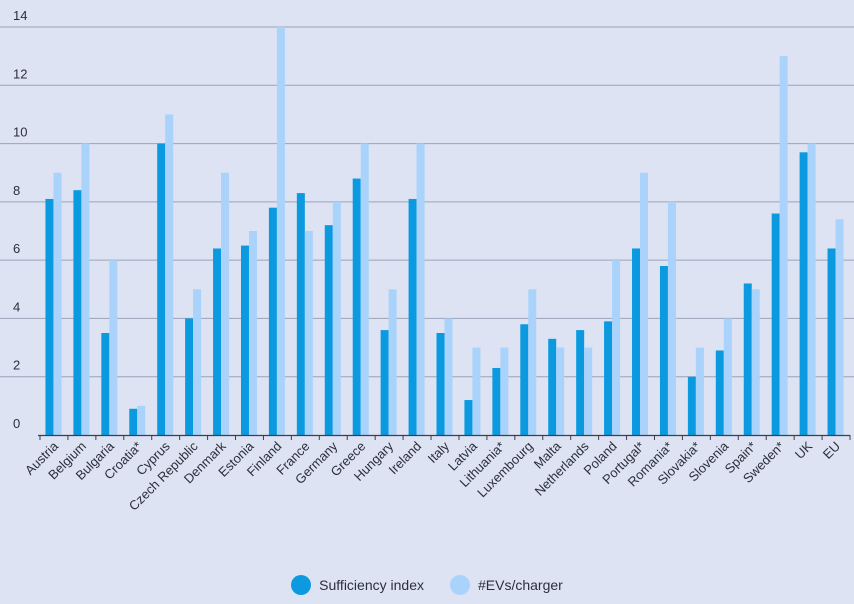 The width and height of the screenshot is (854, 604). Describe the element at coordinates (671, 318) in the screenshot. I see `bar-evs-charger-romania` at that location.